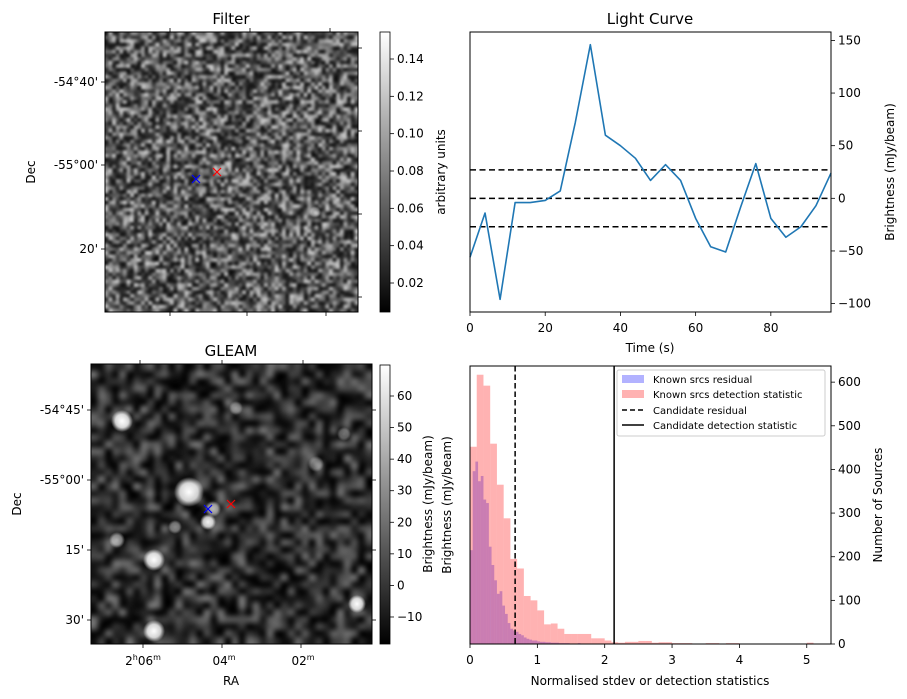  Describe the element at coordinates (223, 660) in the screenshot. I see `gleam-xtick-label: 04m` at that location.